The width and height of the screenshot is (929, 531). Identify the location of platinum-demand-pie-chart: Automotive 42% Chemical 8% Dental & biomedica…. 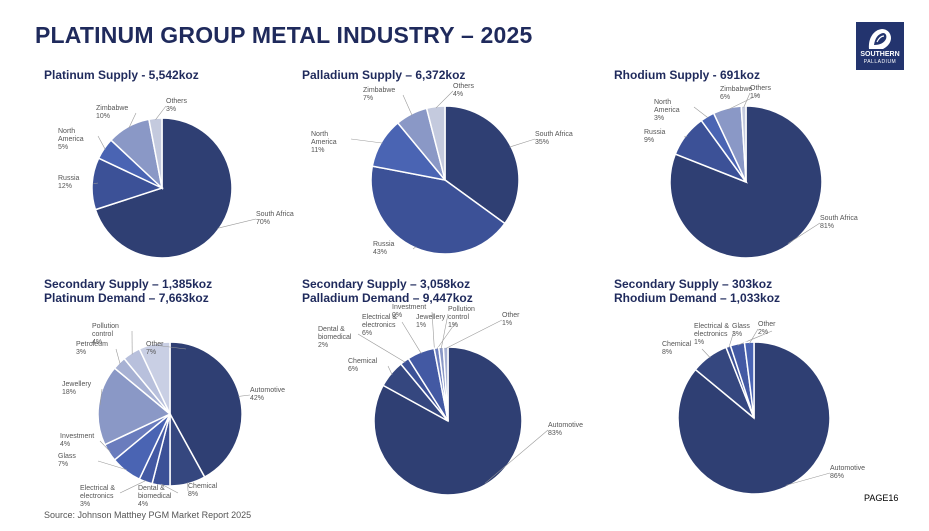
(171, 415).